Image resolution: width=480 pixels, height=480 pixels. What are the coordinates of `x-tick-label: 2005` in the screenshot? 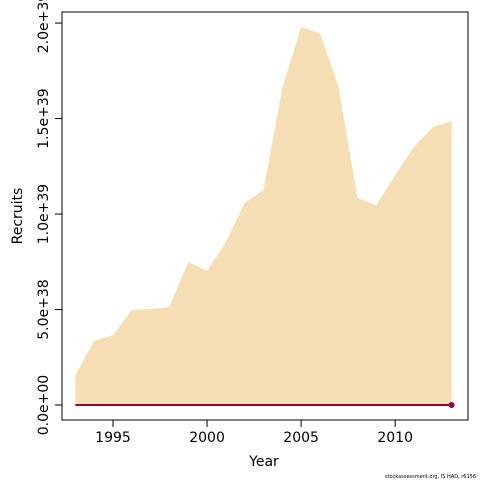 It's located at (301, 438).